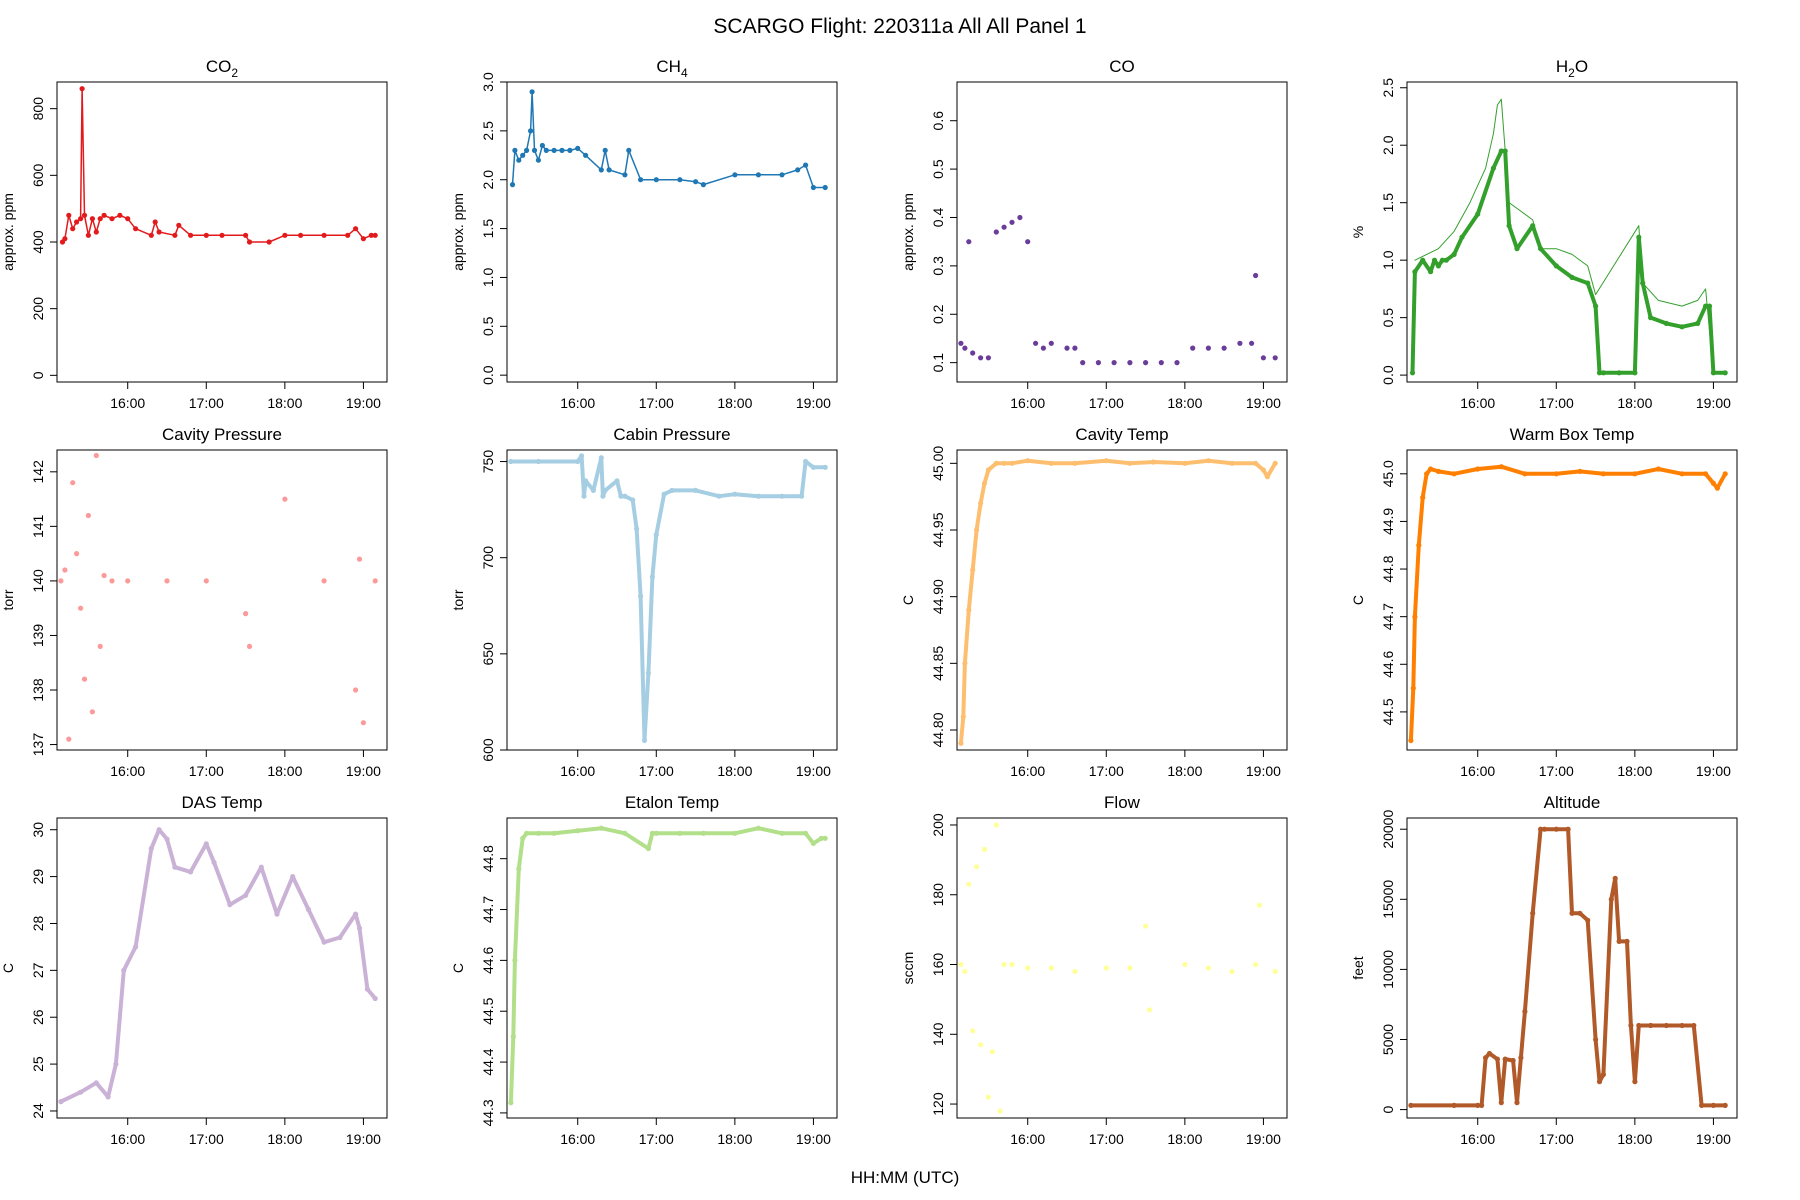 The width and height of the screenshot is (1800, 1200). What do you see at coordinates (38, 175) in the screenshot?
I see `y-tick-label: 600` at bounding box center [38, 175].